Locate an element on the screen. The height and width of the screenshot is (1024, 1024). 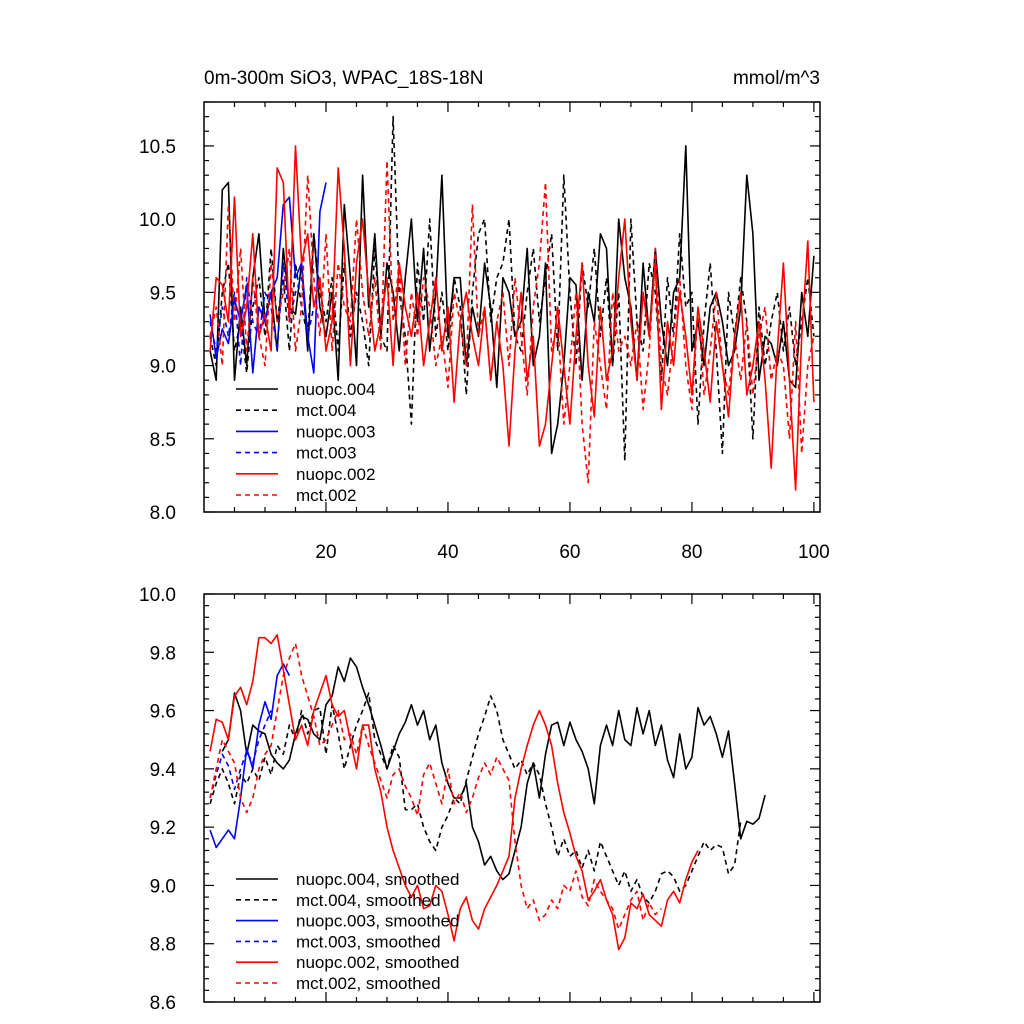
legend-label: nuopc.002, smoothed is located at coordinates (378, 962).